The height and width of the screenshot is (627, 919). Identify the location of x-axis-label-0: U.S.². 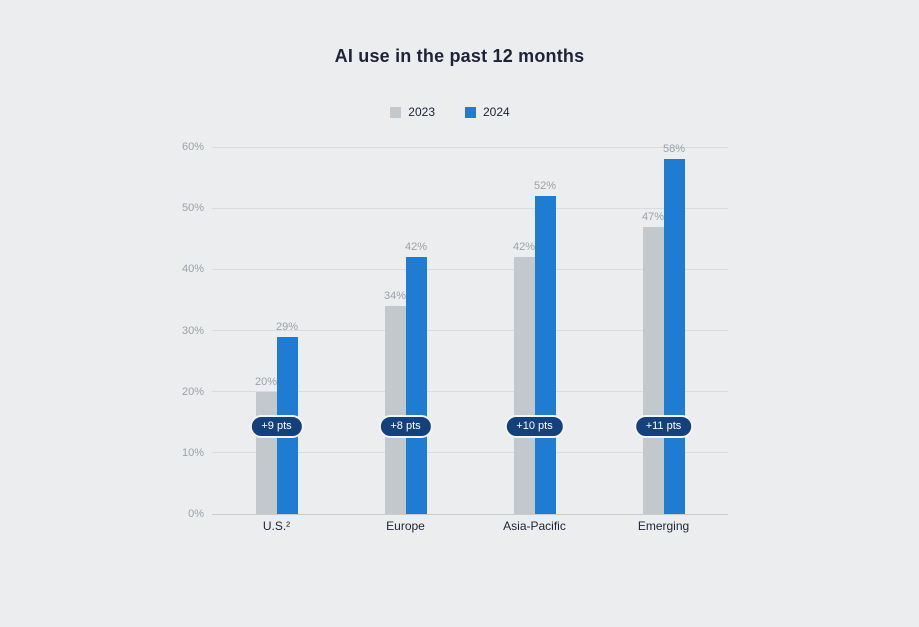
(276, 526).